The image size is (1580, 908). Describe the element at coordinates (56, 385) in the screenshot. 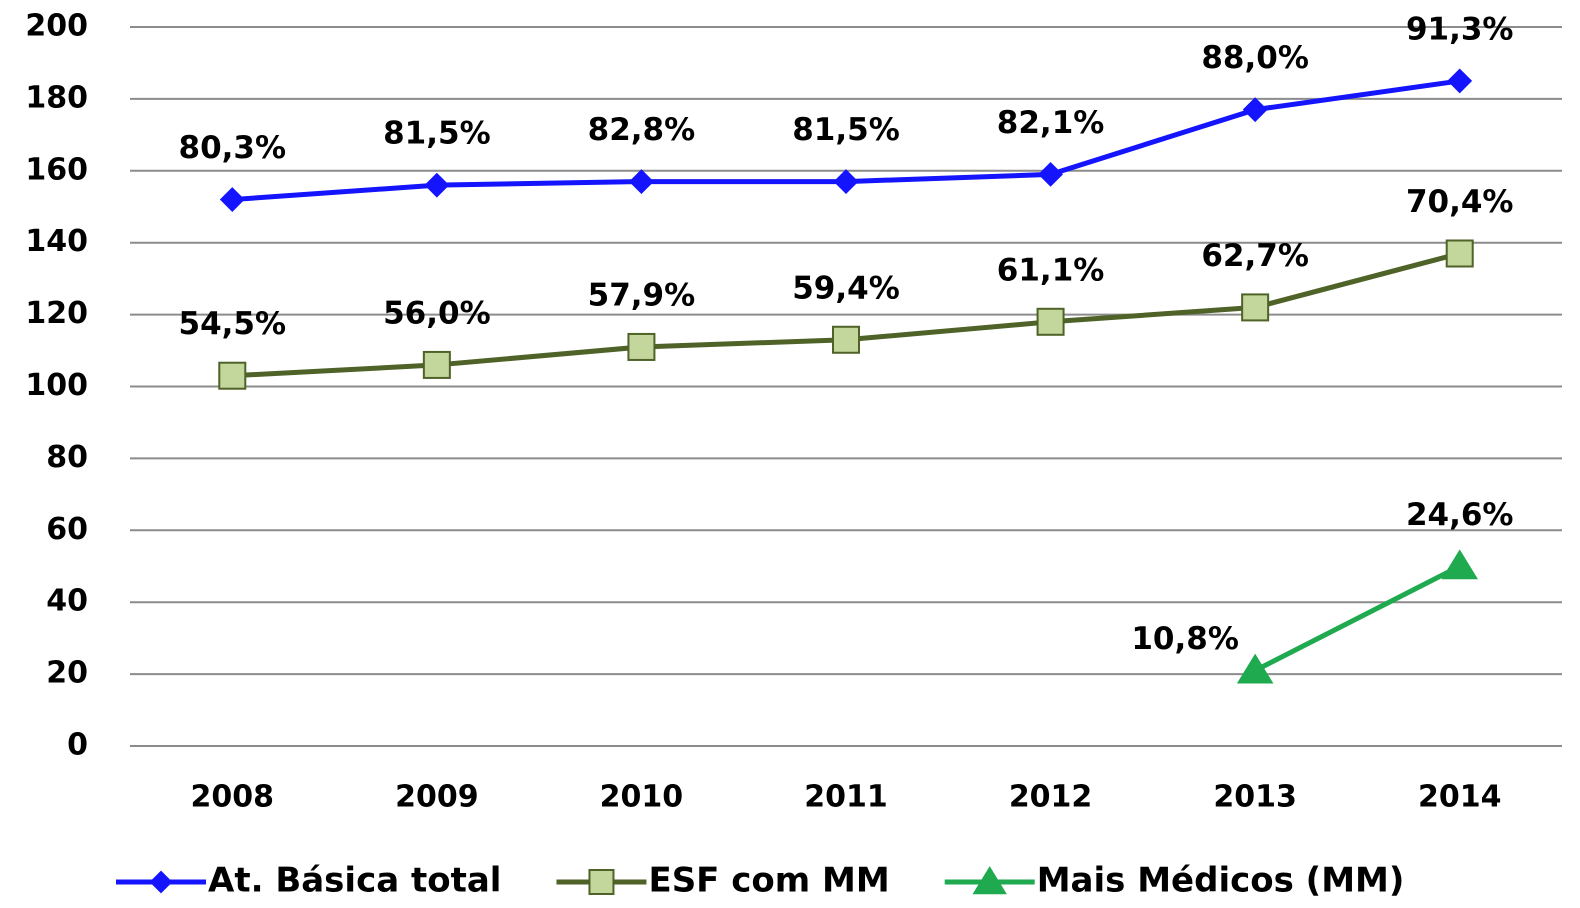

I see `y-tick-label: 100` at that location.